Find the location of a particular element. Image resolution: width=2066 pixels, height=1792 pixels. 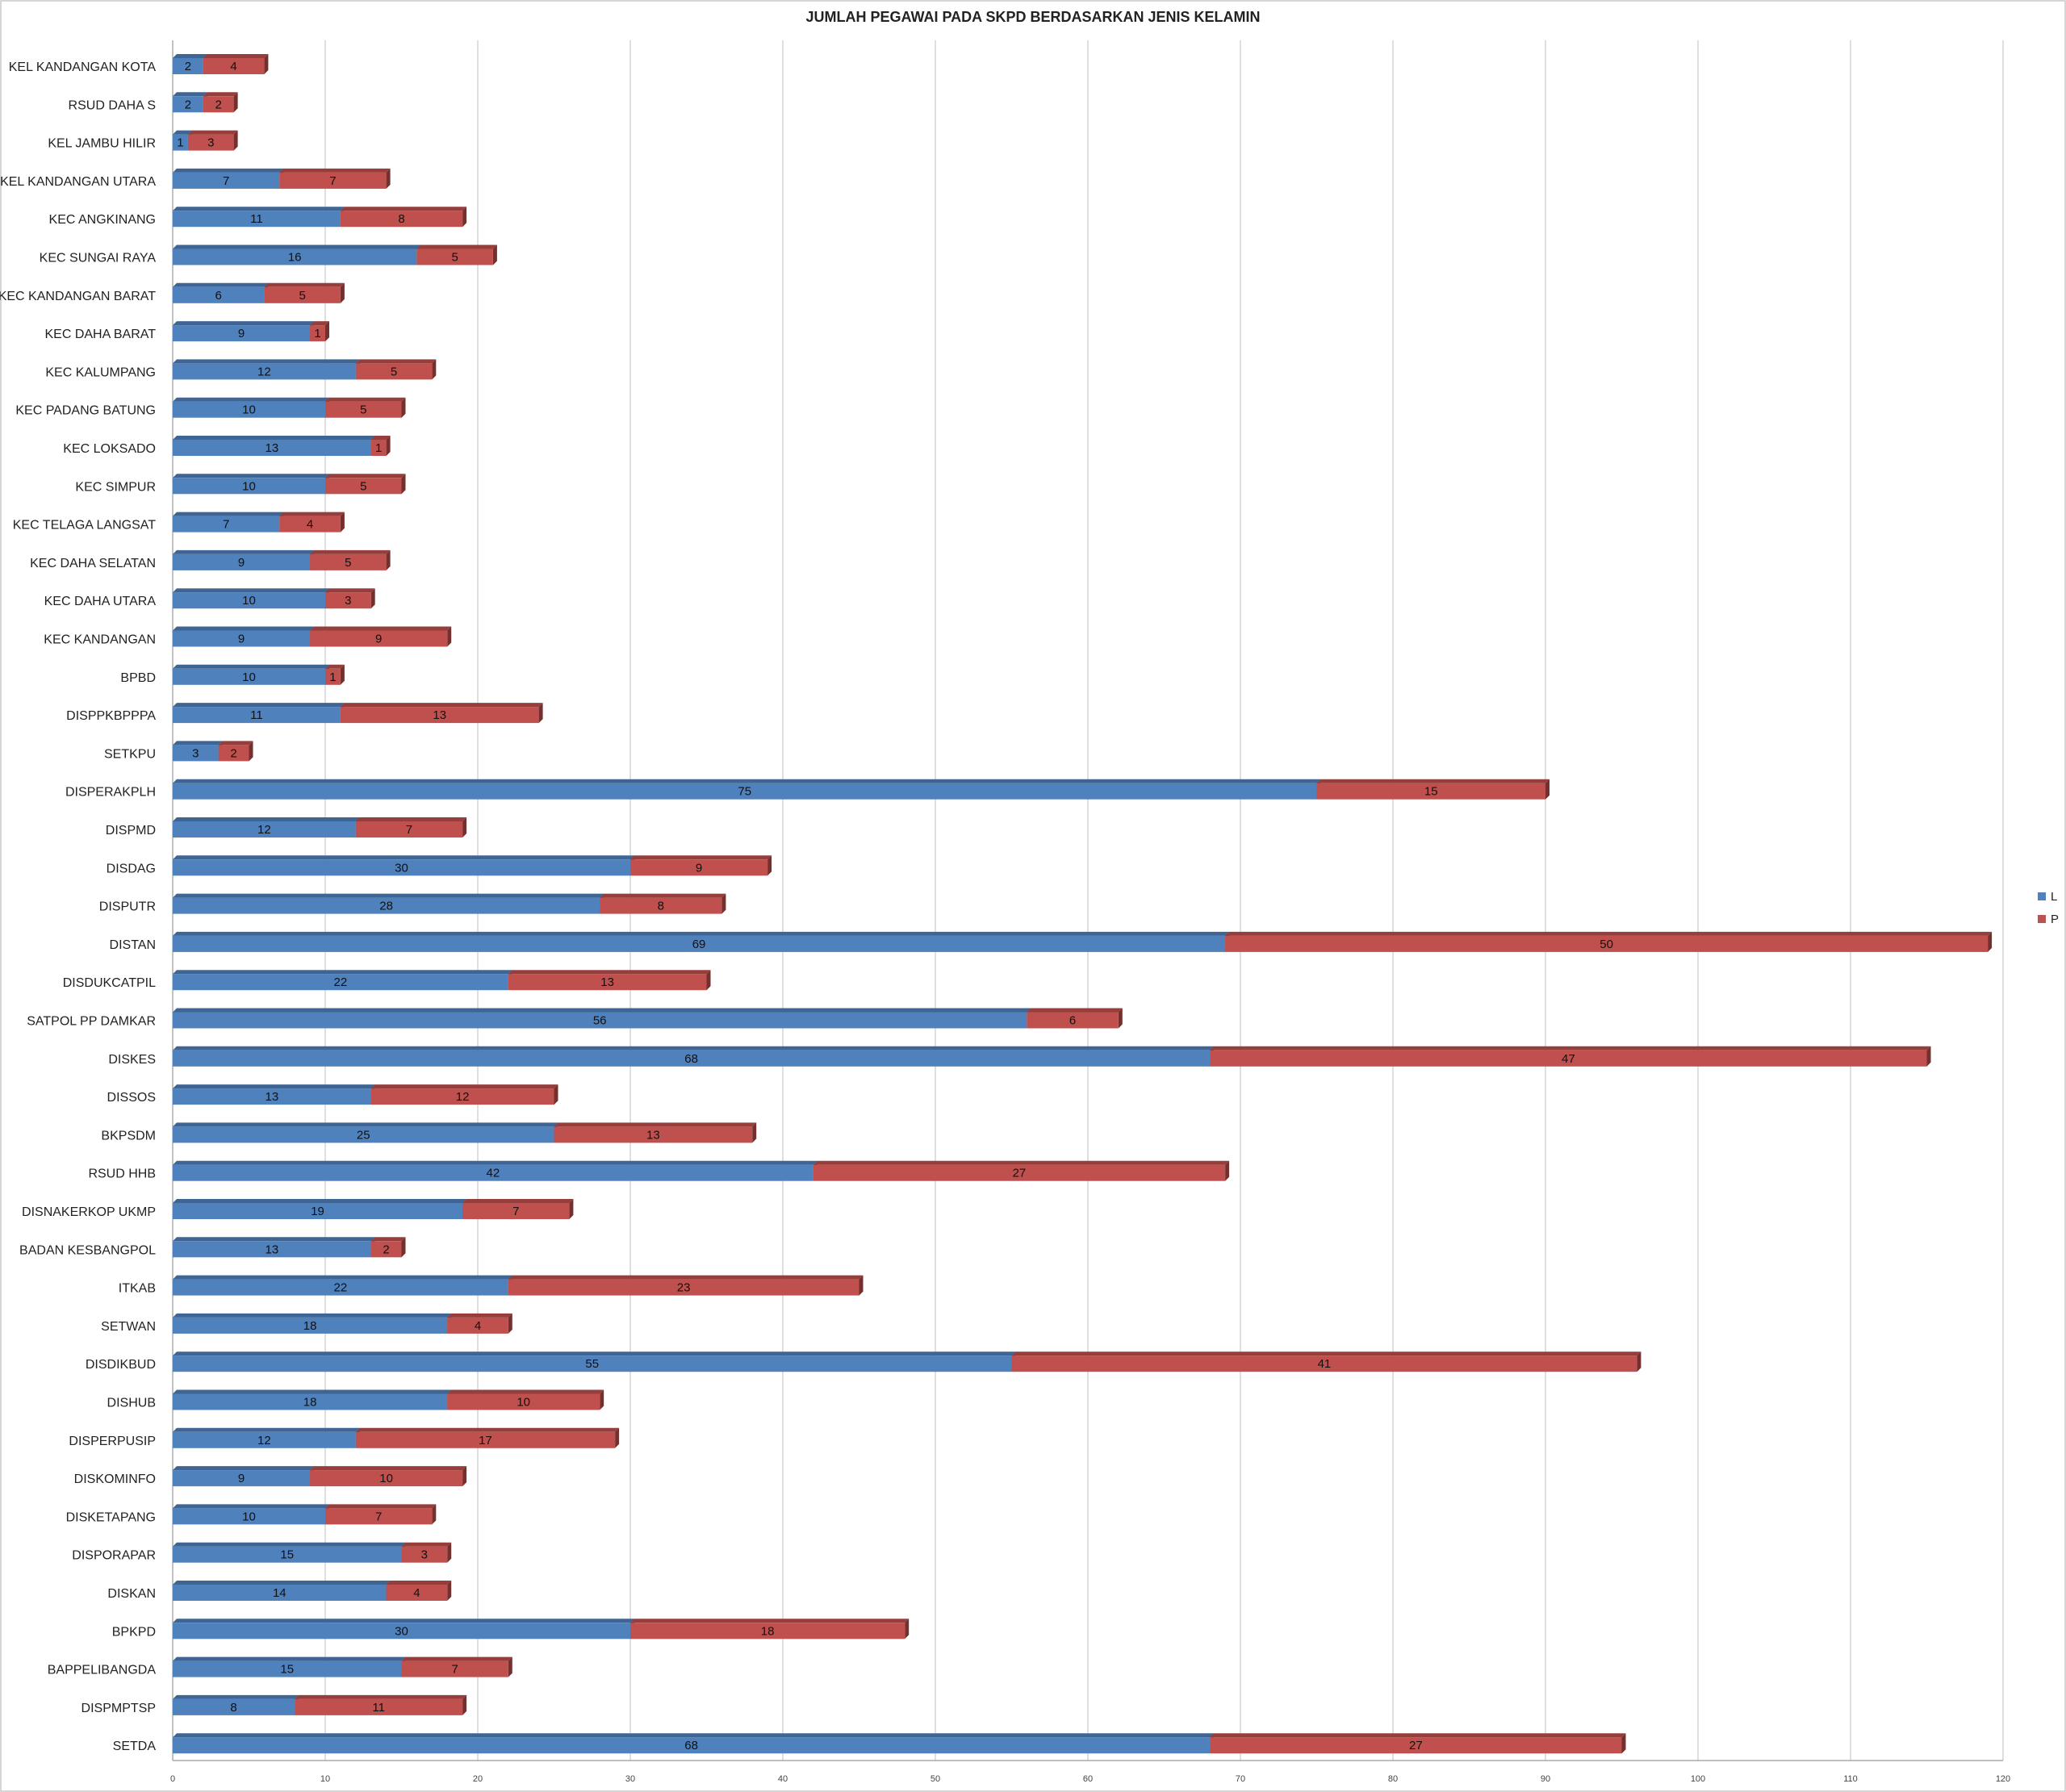

data-label: 56 is located at coordinates (600, 1021).